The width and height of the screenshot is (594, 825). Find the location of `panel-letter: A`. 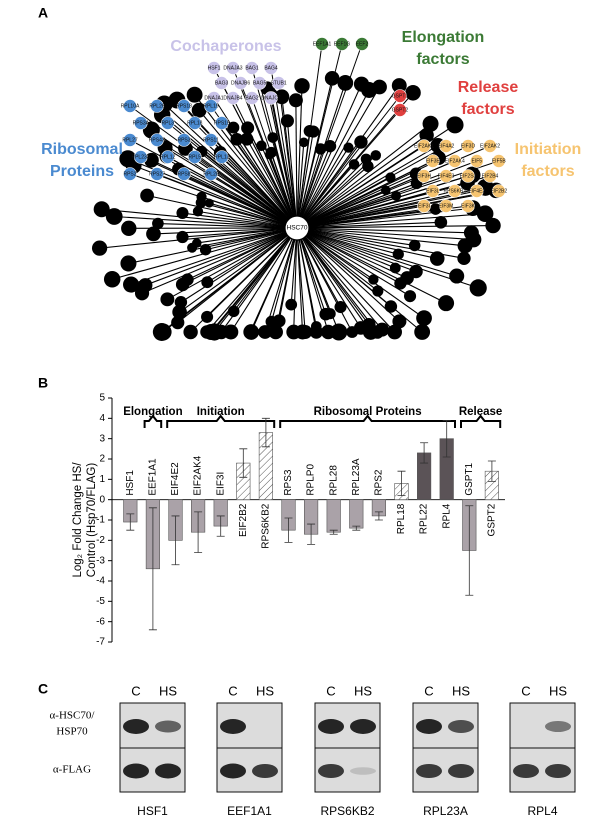

panel-letter: A is located at coordinates (43, 13).